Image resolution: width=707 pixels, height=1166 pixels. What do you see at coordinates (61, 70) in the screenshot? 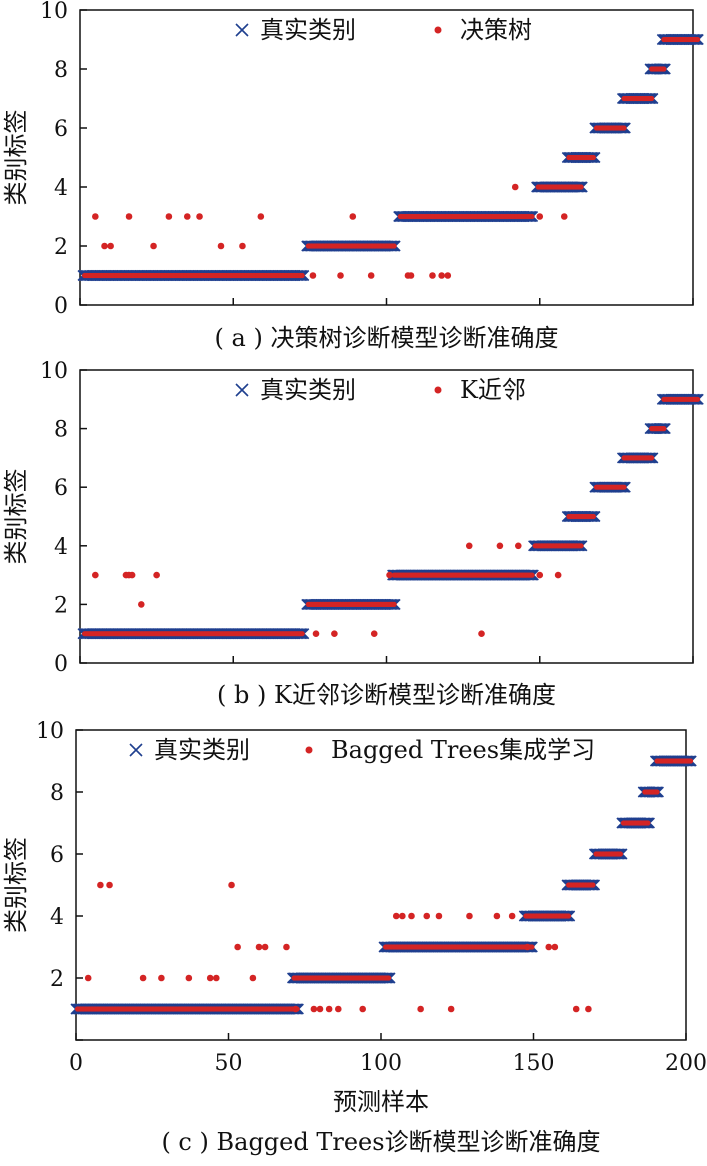
I see `y-tick-label: 8` at bounding box center [61, 70].